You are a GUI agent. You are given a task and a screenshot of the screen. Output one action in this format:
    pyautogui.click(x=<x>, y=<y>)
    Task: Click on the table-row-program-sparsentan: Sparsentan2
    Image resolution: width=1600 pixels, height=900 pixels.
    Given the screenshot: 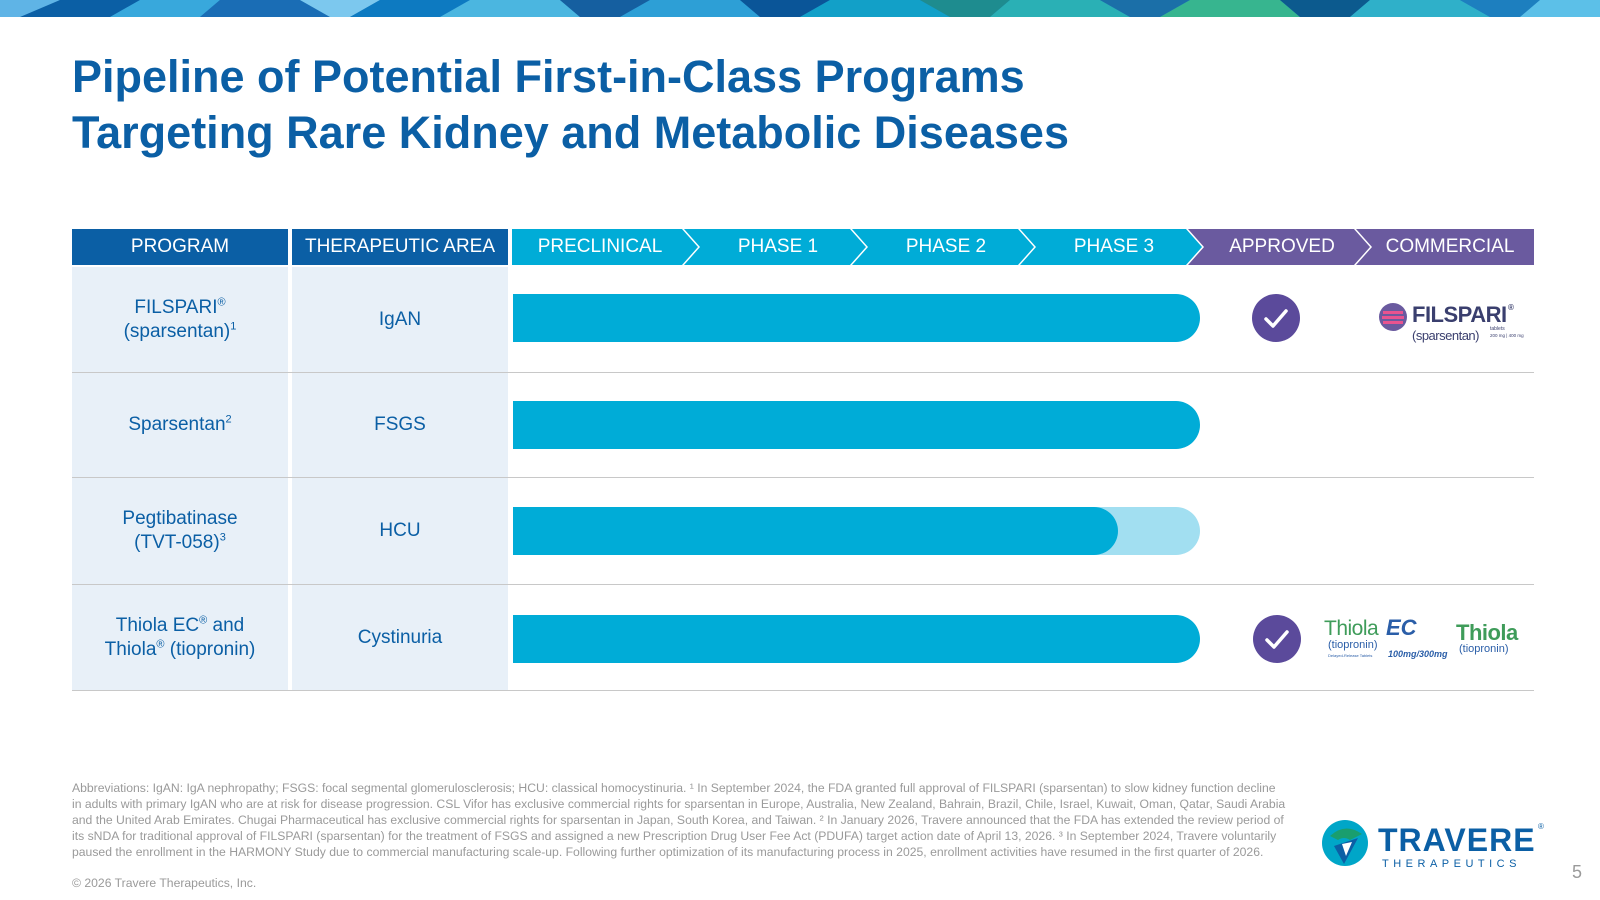 What is the action you would take?
    pyautogui.click(x=180, y=425)
    